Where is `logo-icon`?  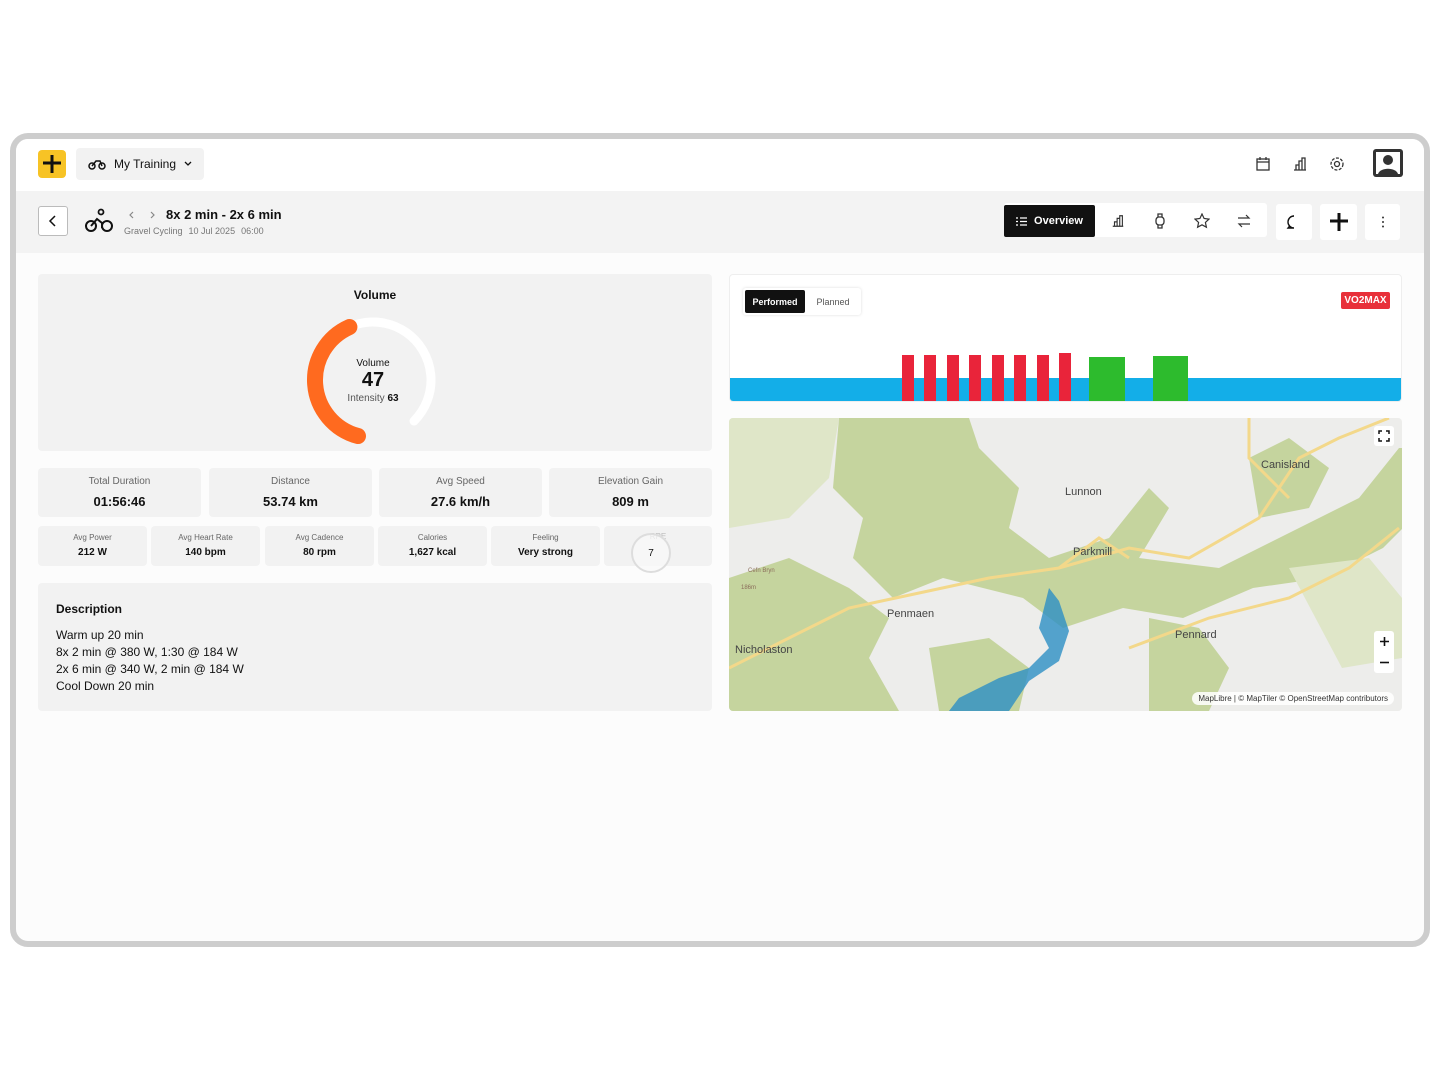
logo-icon is located at coordinates (52, 164).